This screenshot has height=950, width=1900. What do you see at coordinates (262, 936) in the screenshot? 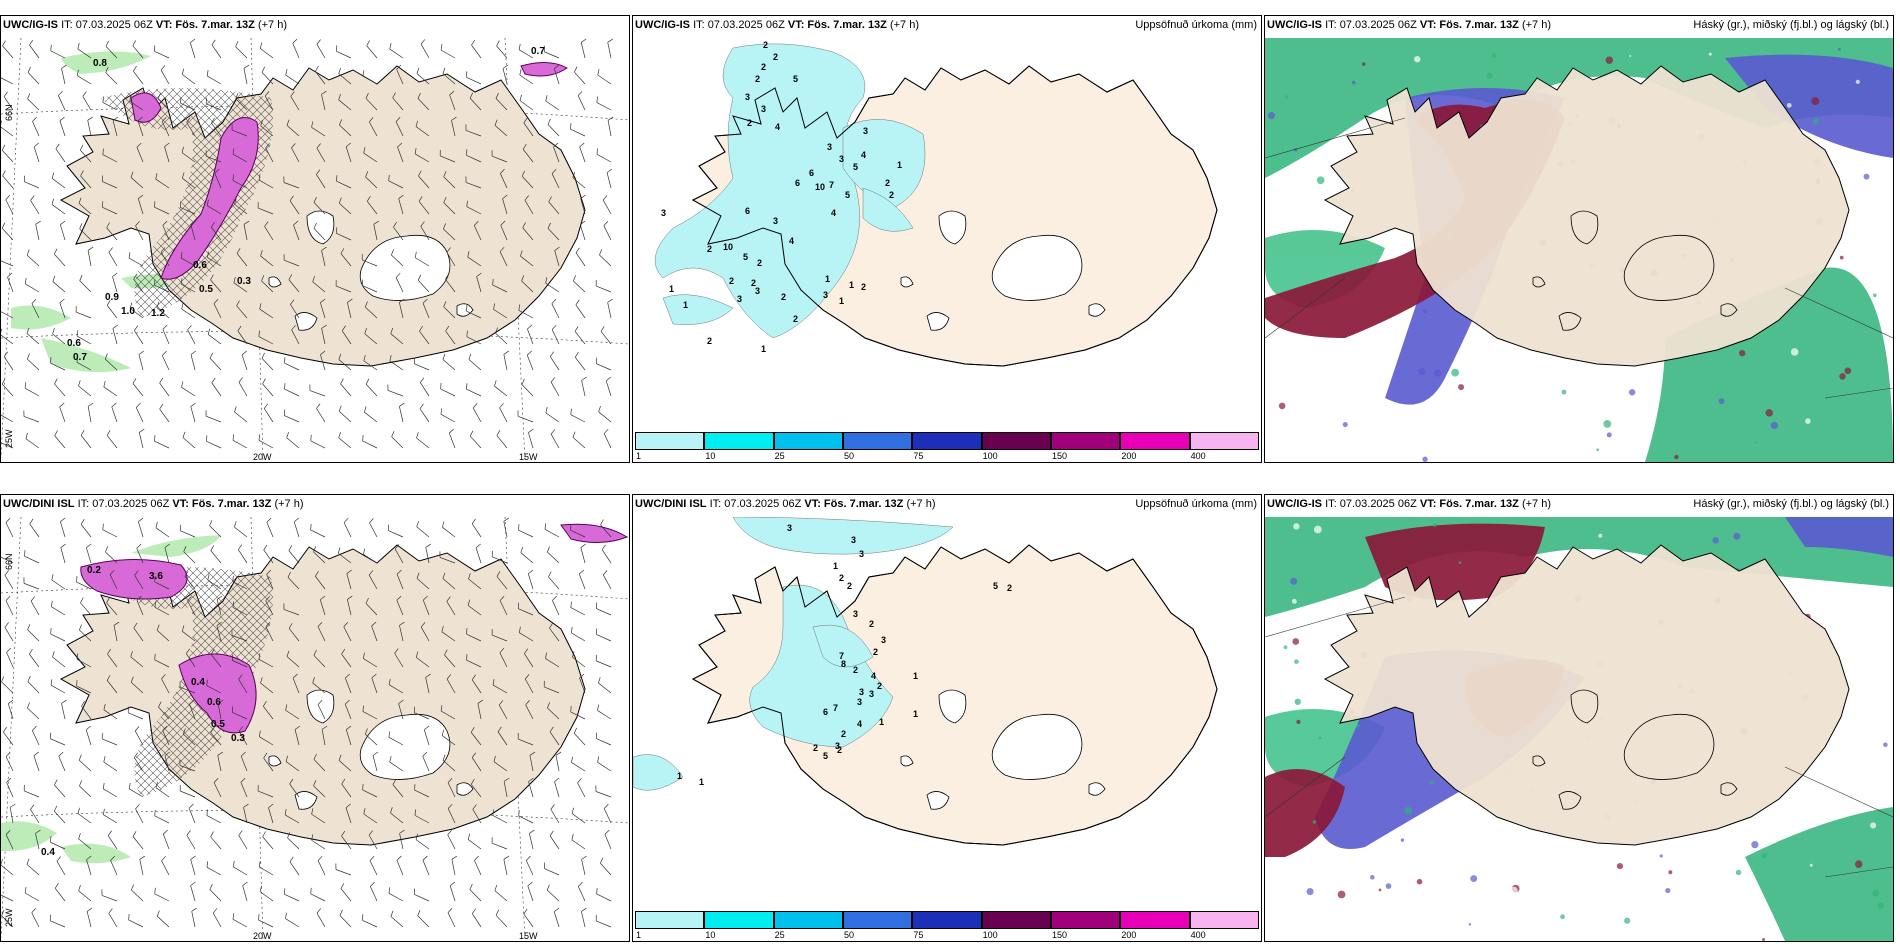
I see `lon-label-20w: 20W` at bounding box center [262, 936].